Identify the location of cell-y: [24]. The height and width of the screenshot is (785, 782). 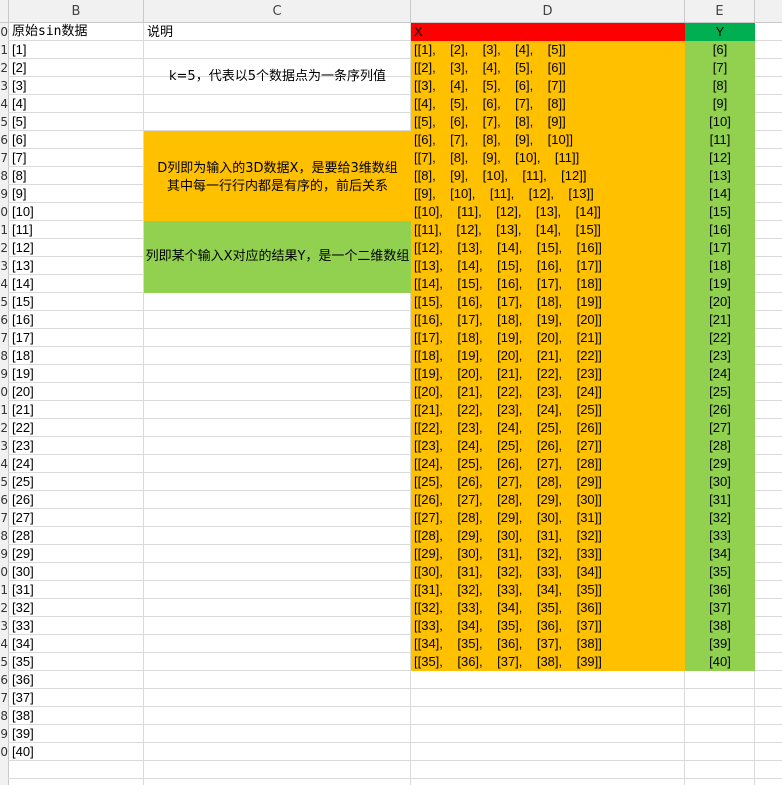
(720, 373).